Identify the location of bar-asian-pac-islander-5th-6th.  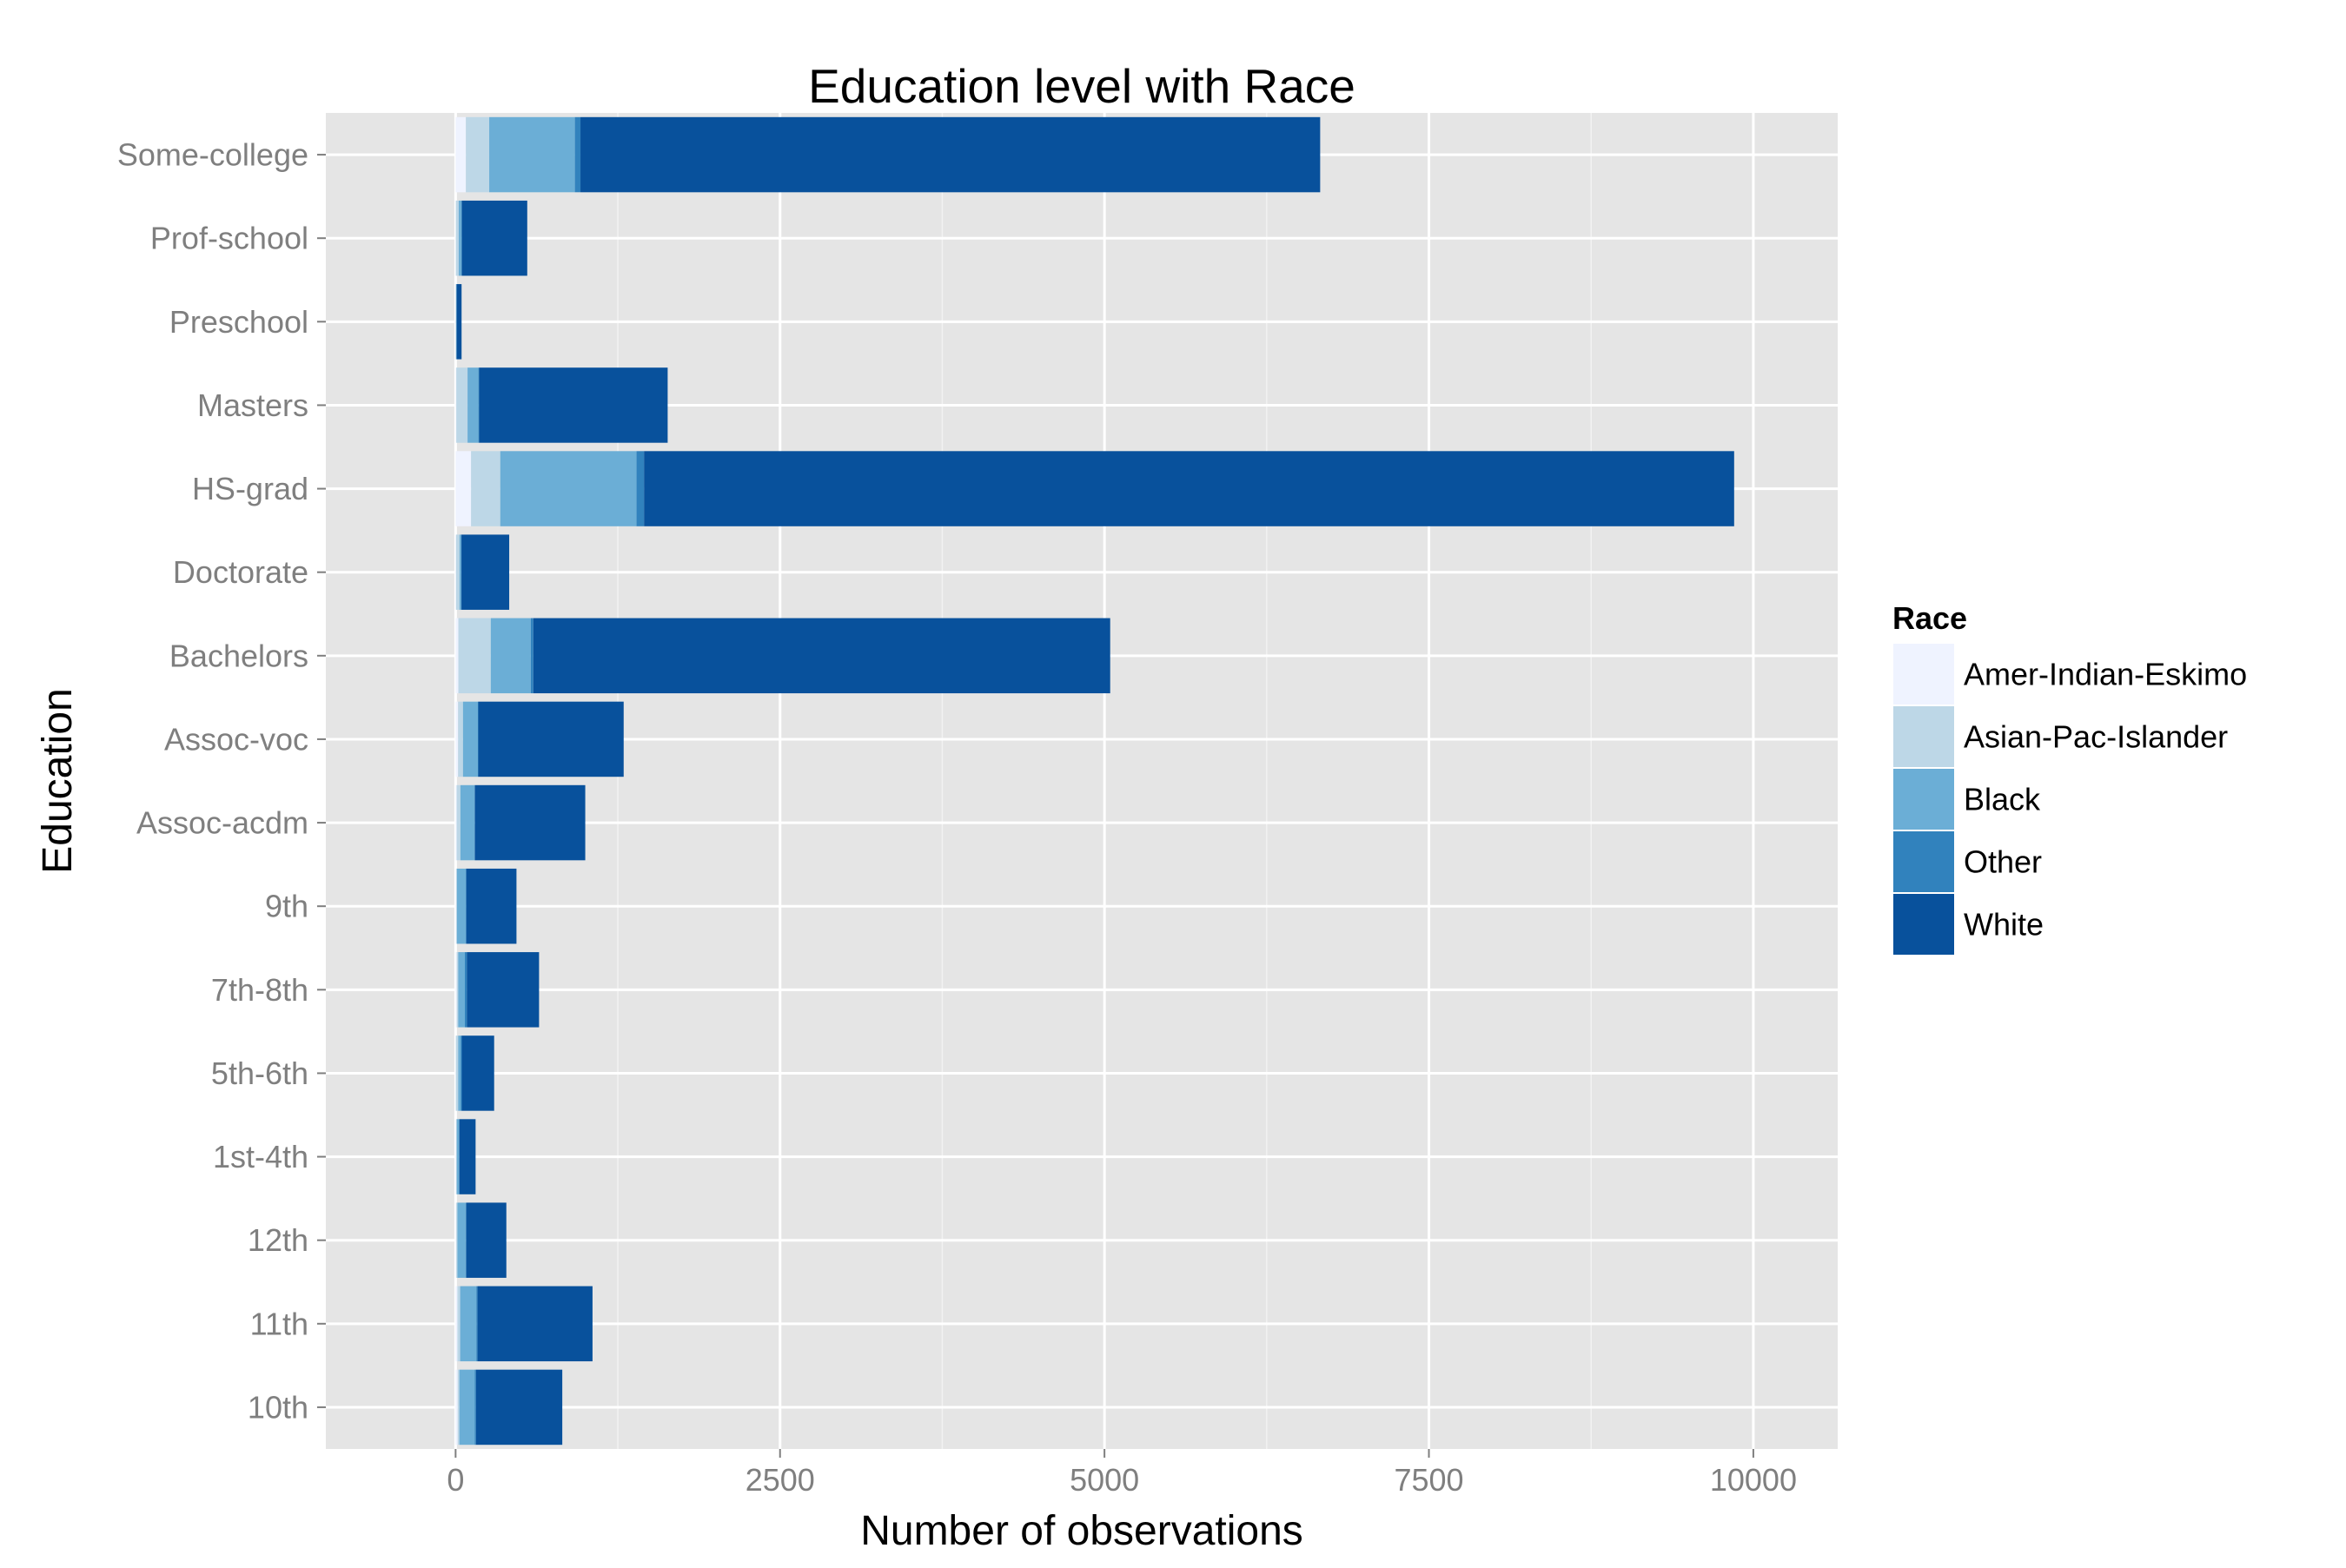
(457, 1073).